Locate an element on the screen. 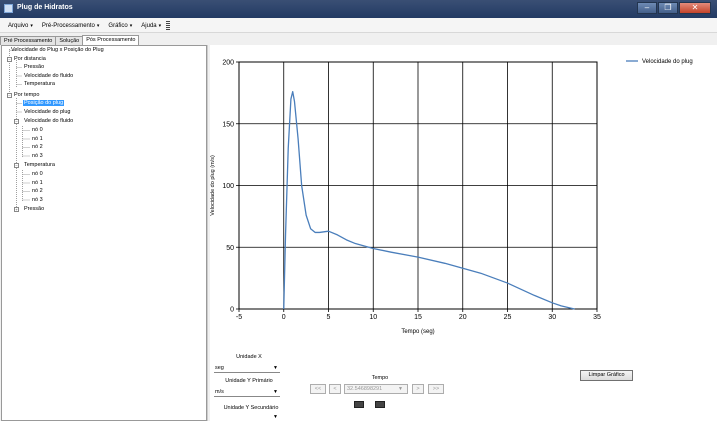 This screenshot has height=421, width=717. tree-item-vf-no-1: nó 1 is located at coordinates (37, 139).